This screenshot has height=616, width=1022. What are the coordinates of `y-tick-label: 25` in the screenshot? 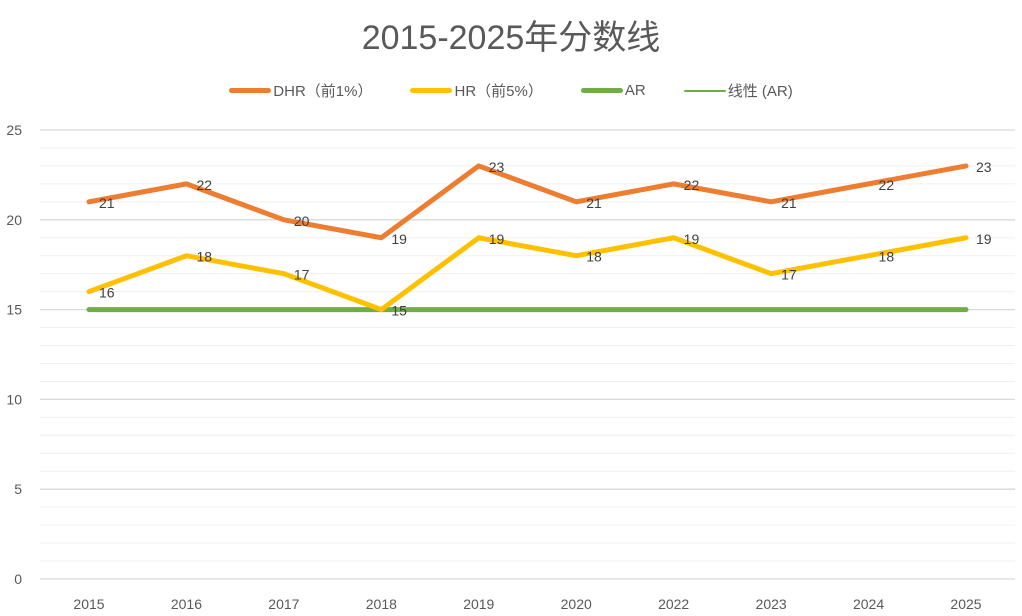 It's located at (14, 130).